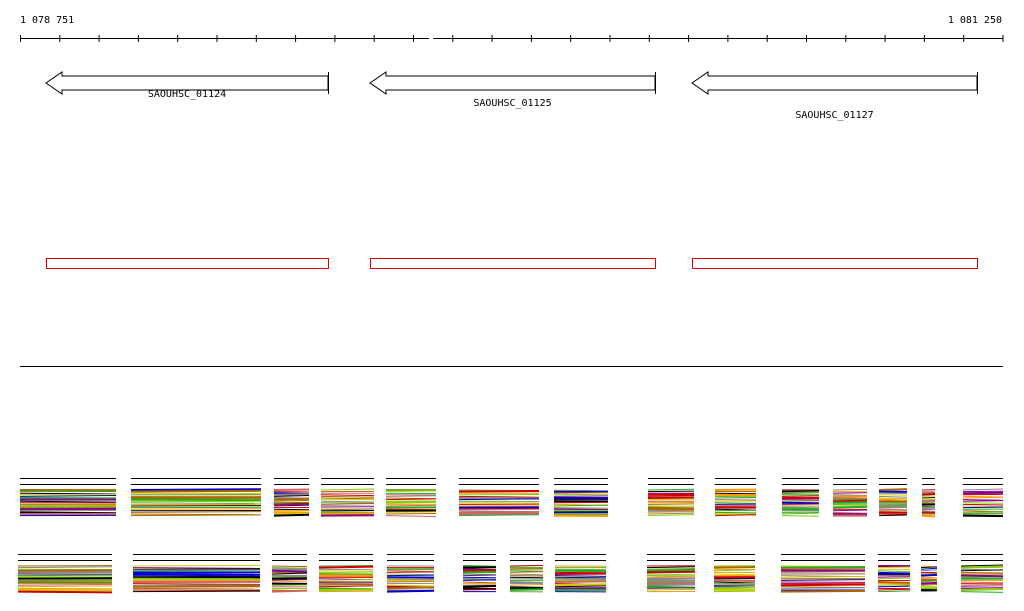 The width and height of the screenshot is (1024, 611). Describe the element at coordinates (512, 103) in the screenshot. I see `gene-label: SAOUHSC_01125` at that location.